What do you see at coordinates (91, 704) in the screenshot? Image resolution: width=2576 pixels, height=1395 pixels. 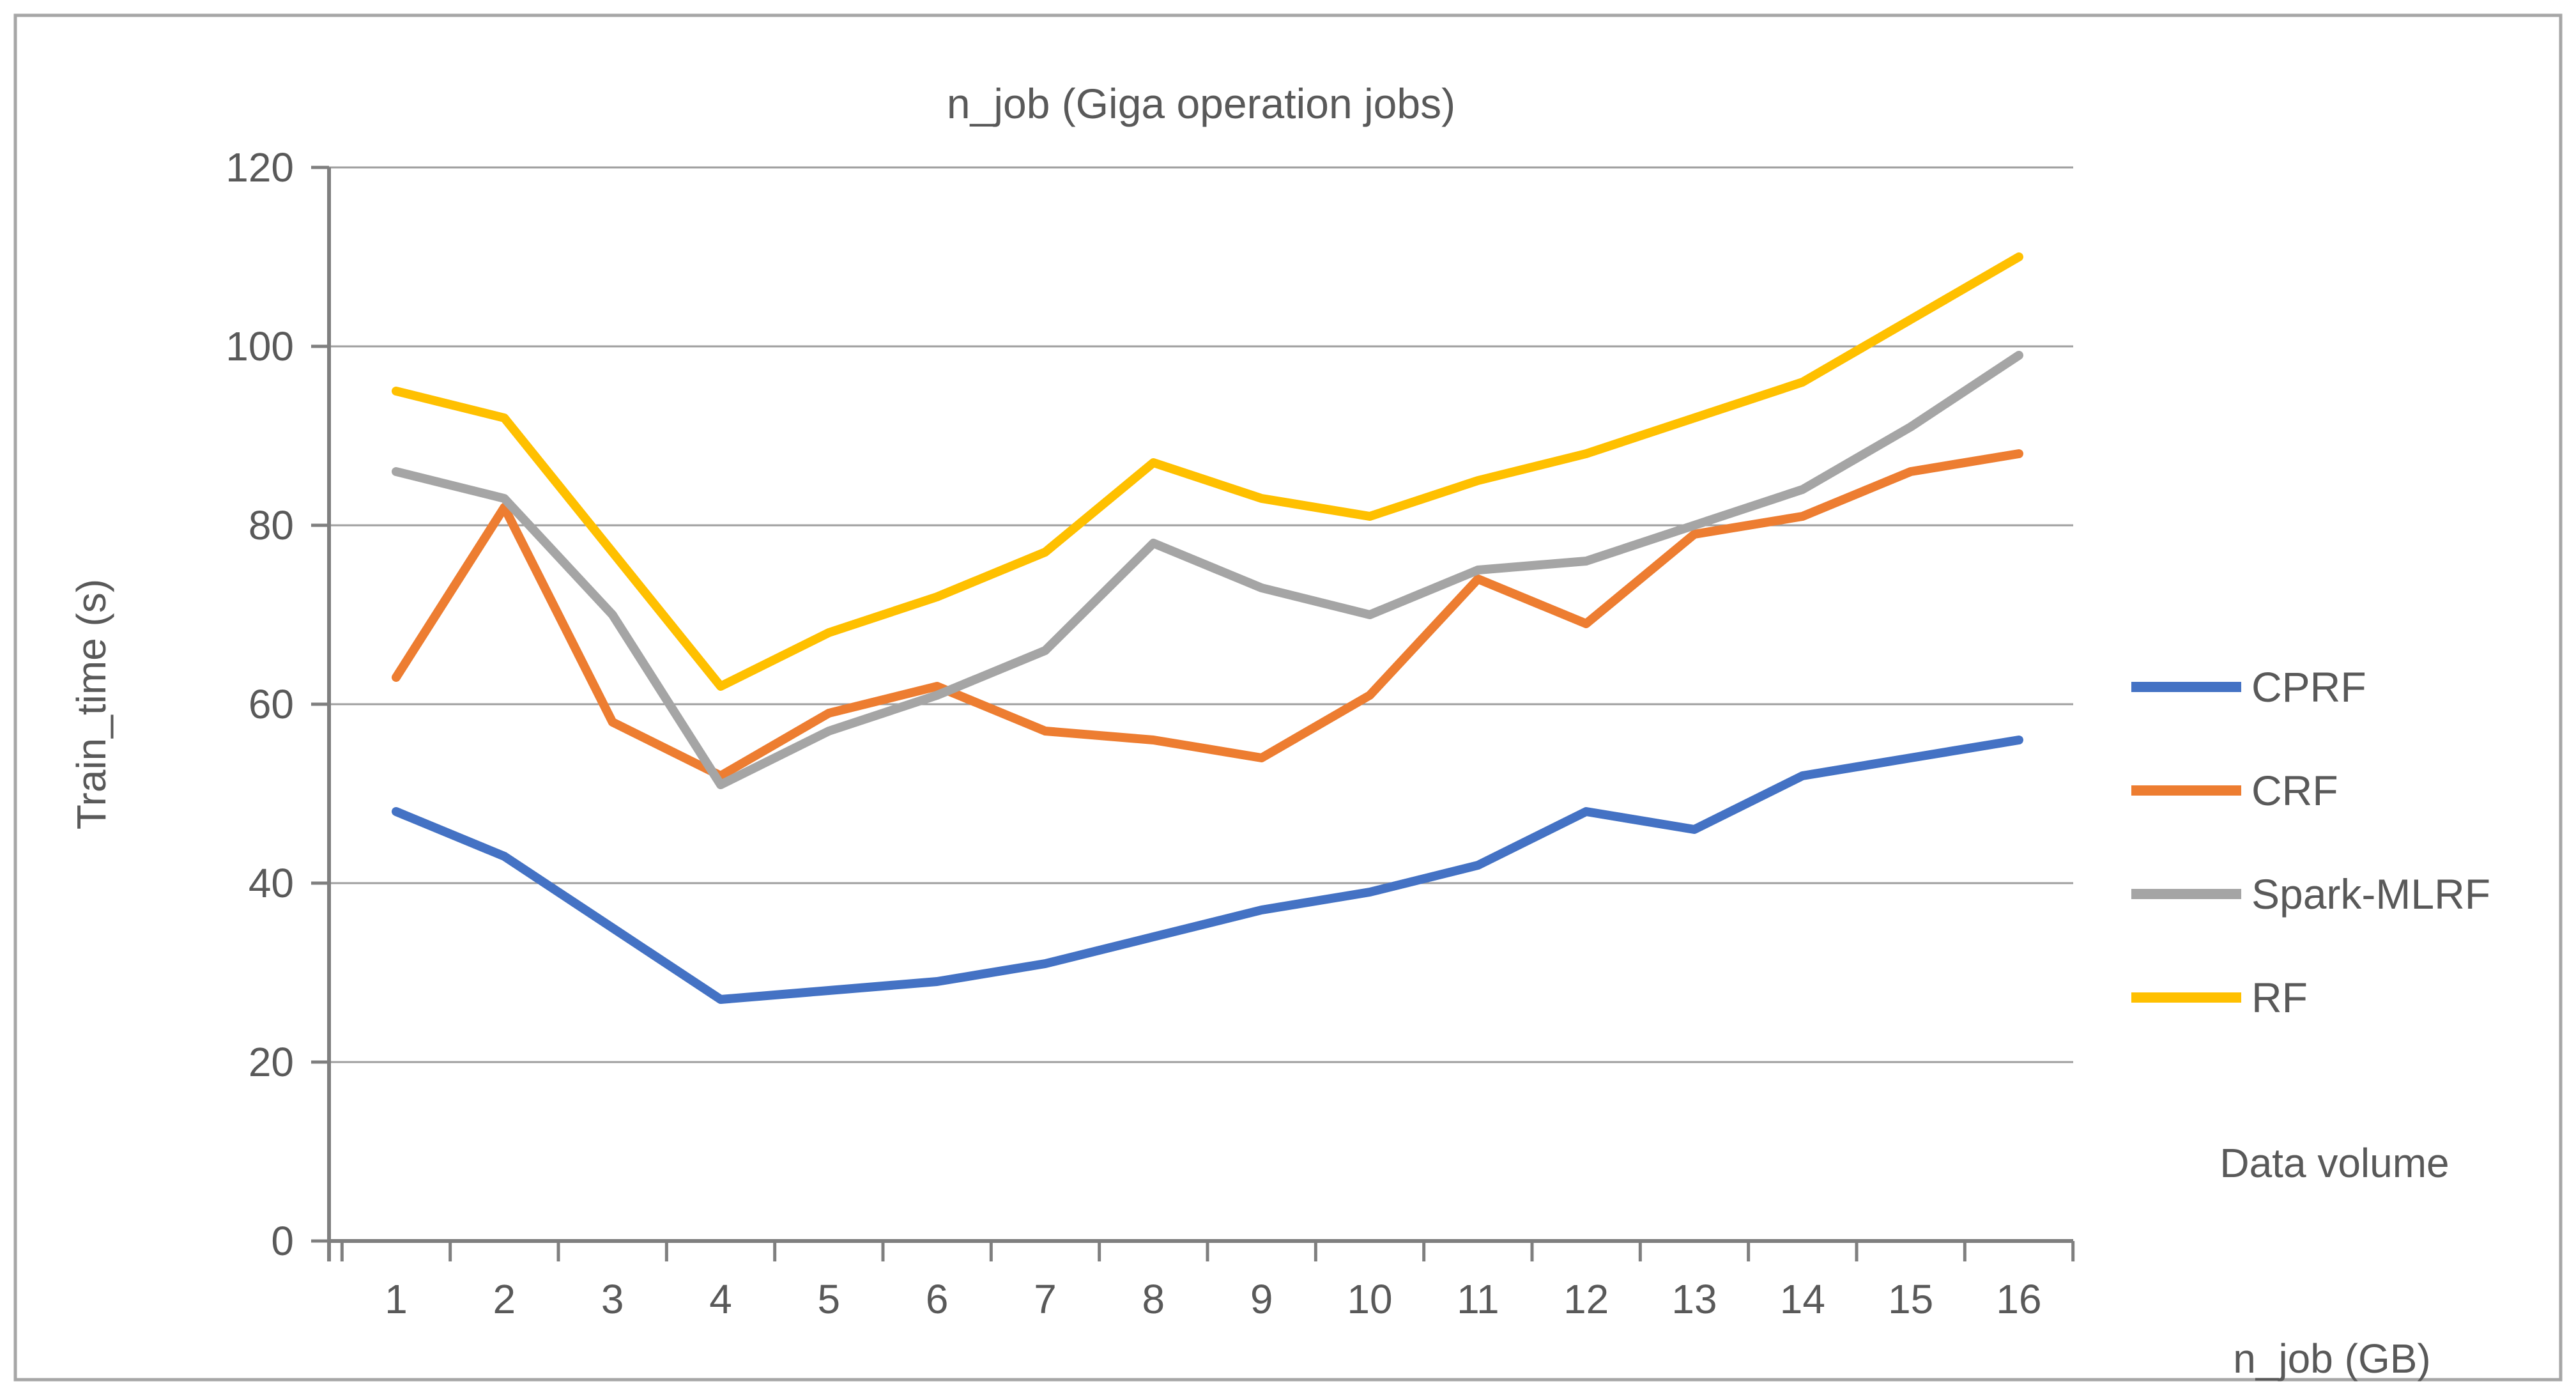 I see `y-axis-title: Train_time (s)` at bounding box center [91, 704].